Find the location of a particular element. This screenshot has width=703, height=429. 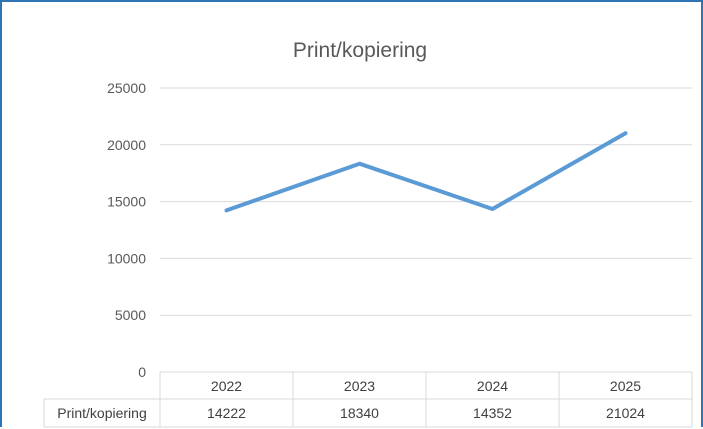

x-category-label: 2023 is located at coordinates (359, 386).